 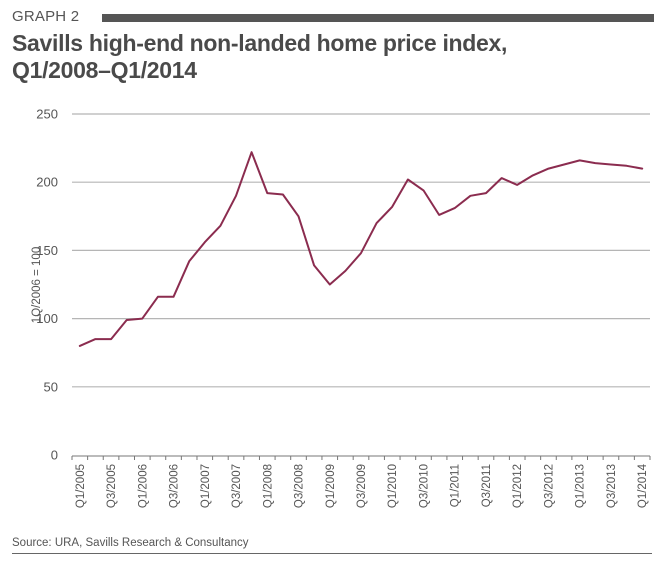 I want to click on x-tick-label: Q1/2009, so click(x=331, y=486).